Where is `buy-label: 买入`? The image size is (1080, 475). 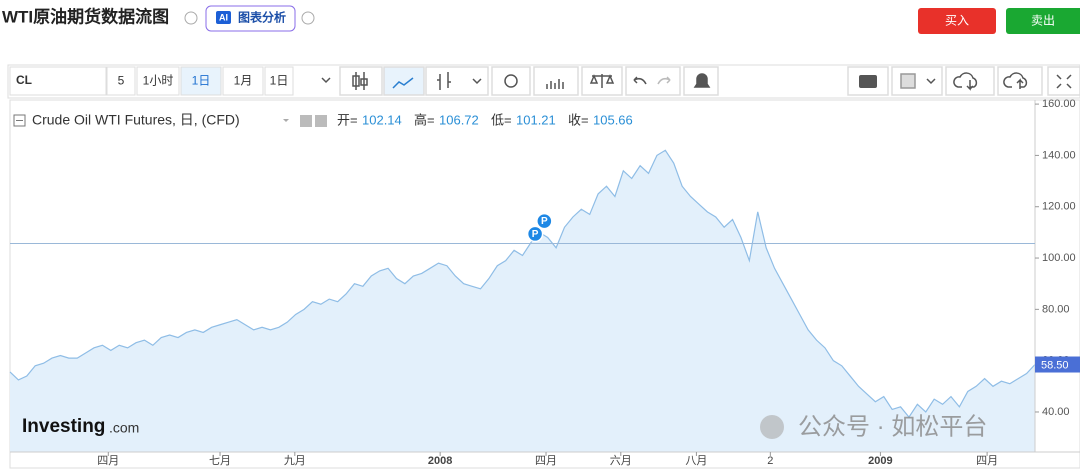
buy-label: 买入 is located at coordinates (957, 21).